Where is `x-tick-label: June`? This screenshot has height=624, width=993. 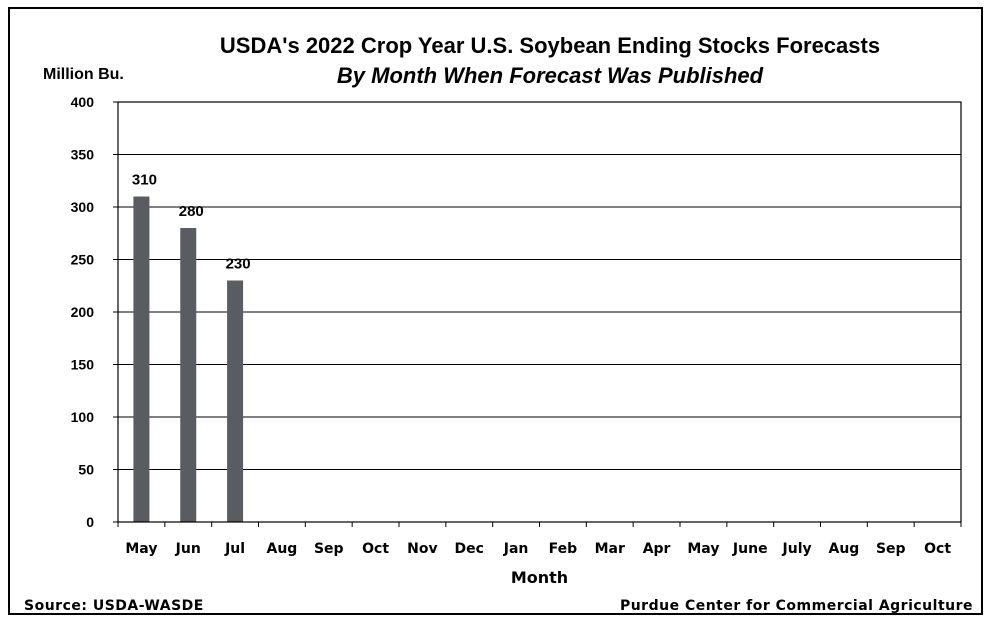
x-tick-label: June is located at coordinates (750, 549).